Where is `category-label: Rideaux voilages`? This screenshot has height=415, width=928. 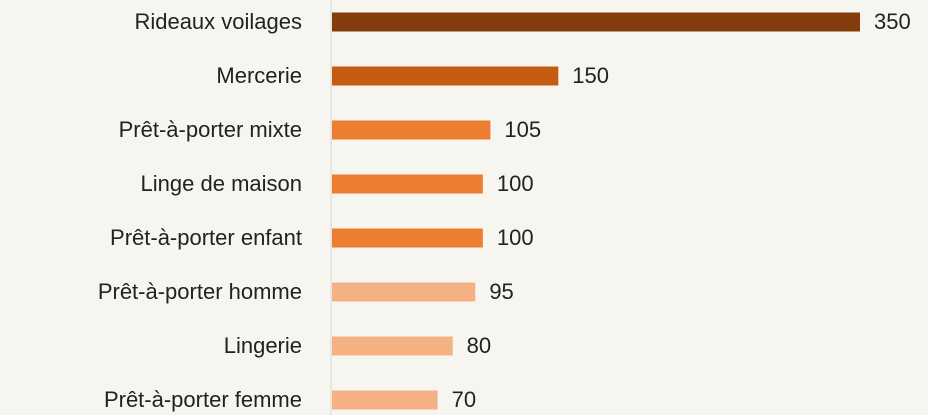 category-label: Rideaux voilages is located at coordinates (218, 21).